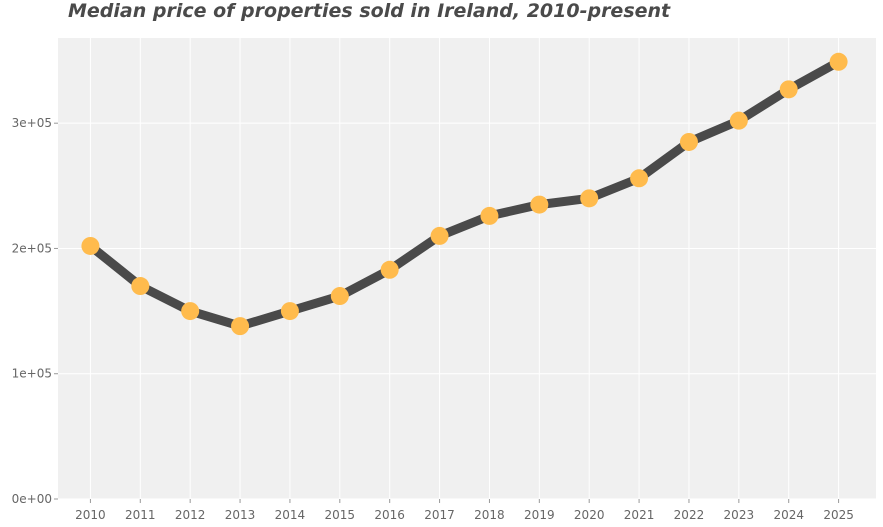 The height and width of the screenshot is (527, 883). Describe the element at coordinates (389, 515) in the screenshot. I see `x-tick-label: 2016` at that location.